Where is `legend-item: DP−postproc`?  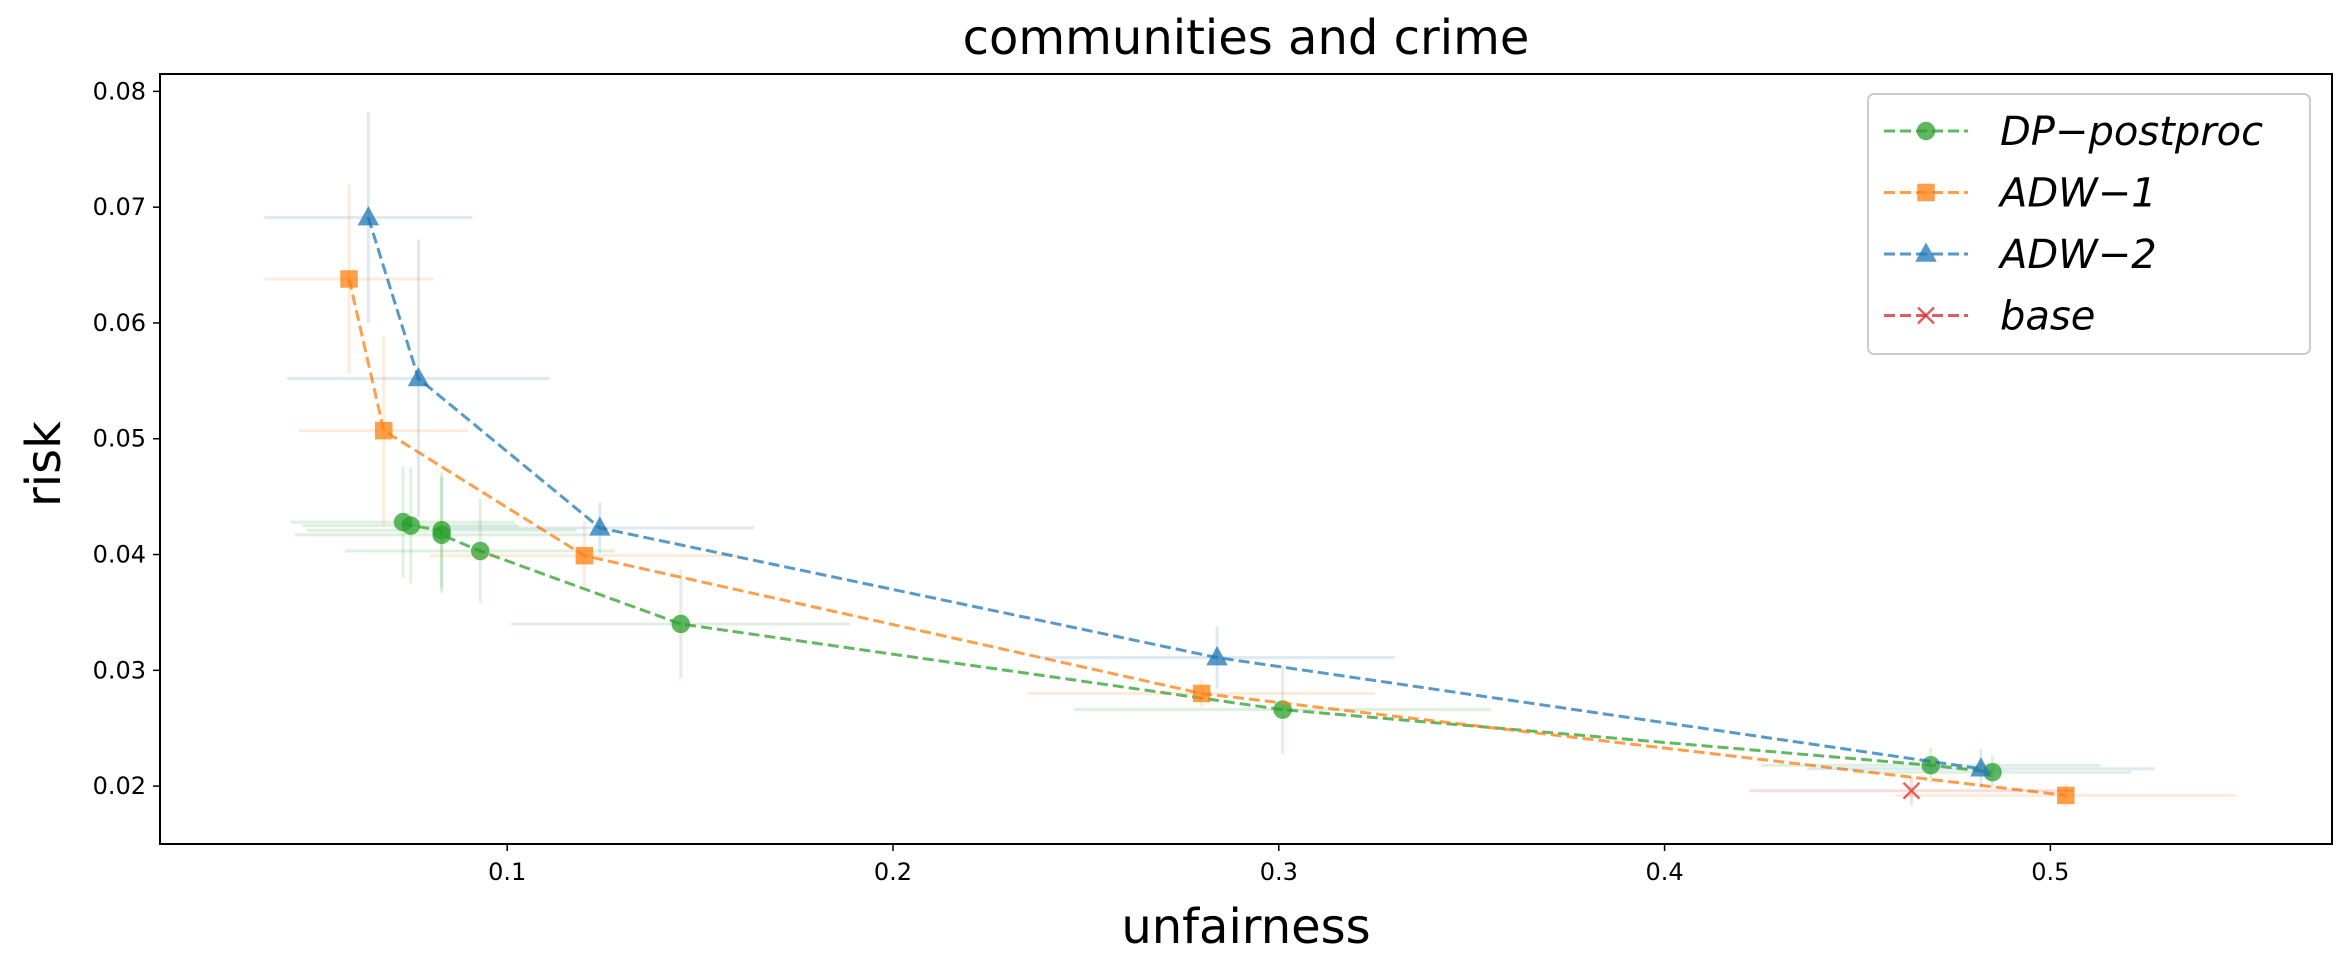 legend-item: DP−postproc is located at coordinates (2073, 132).